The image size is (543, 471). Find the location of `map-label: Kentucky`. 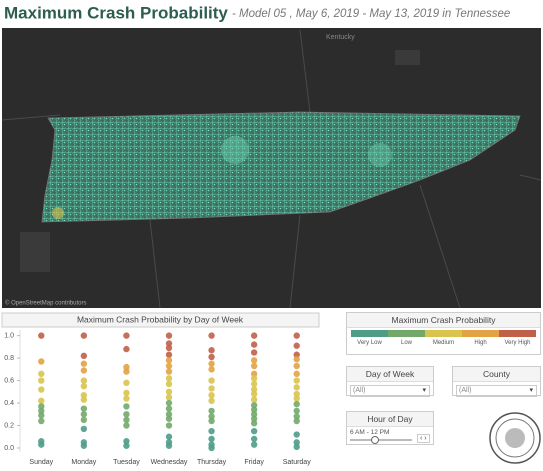

map-label: Kentucky is located at coordinates (340, 37).